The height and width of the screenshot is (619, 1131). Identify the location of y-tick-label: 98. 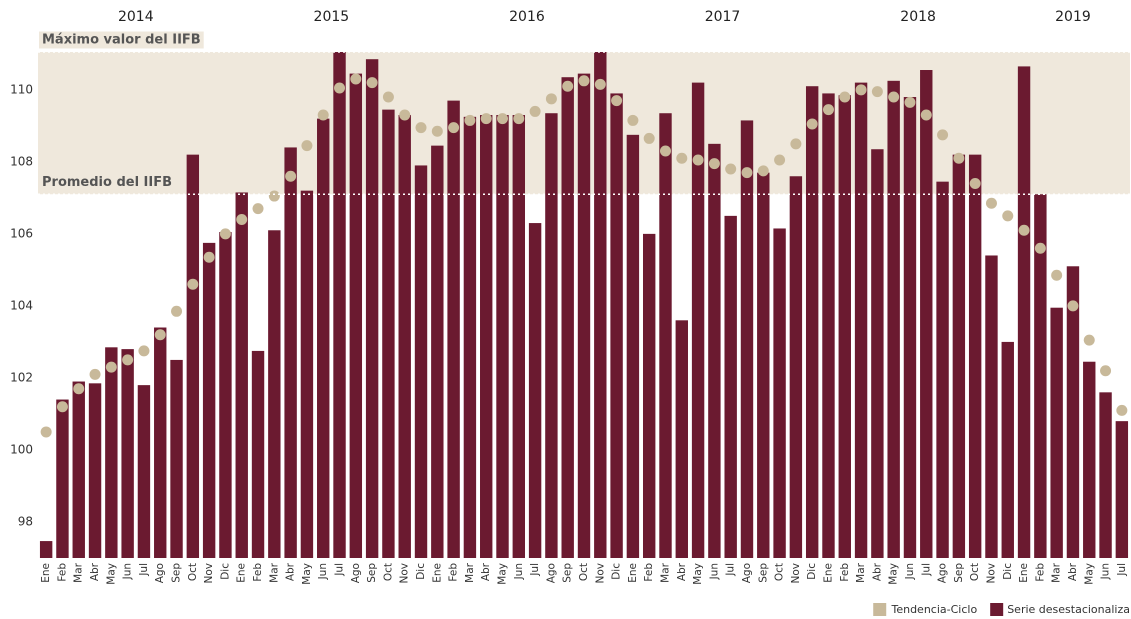
(25, 521).